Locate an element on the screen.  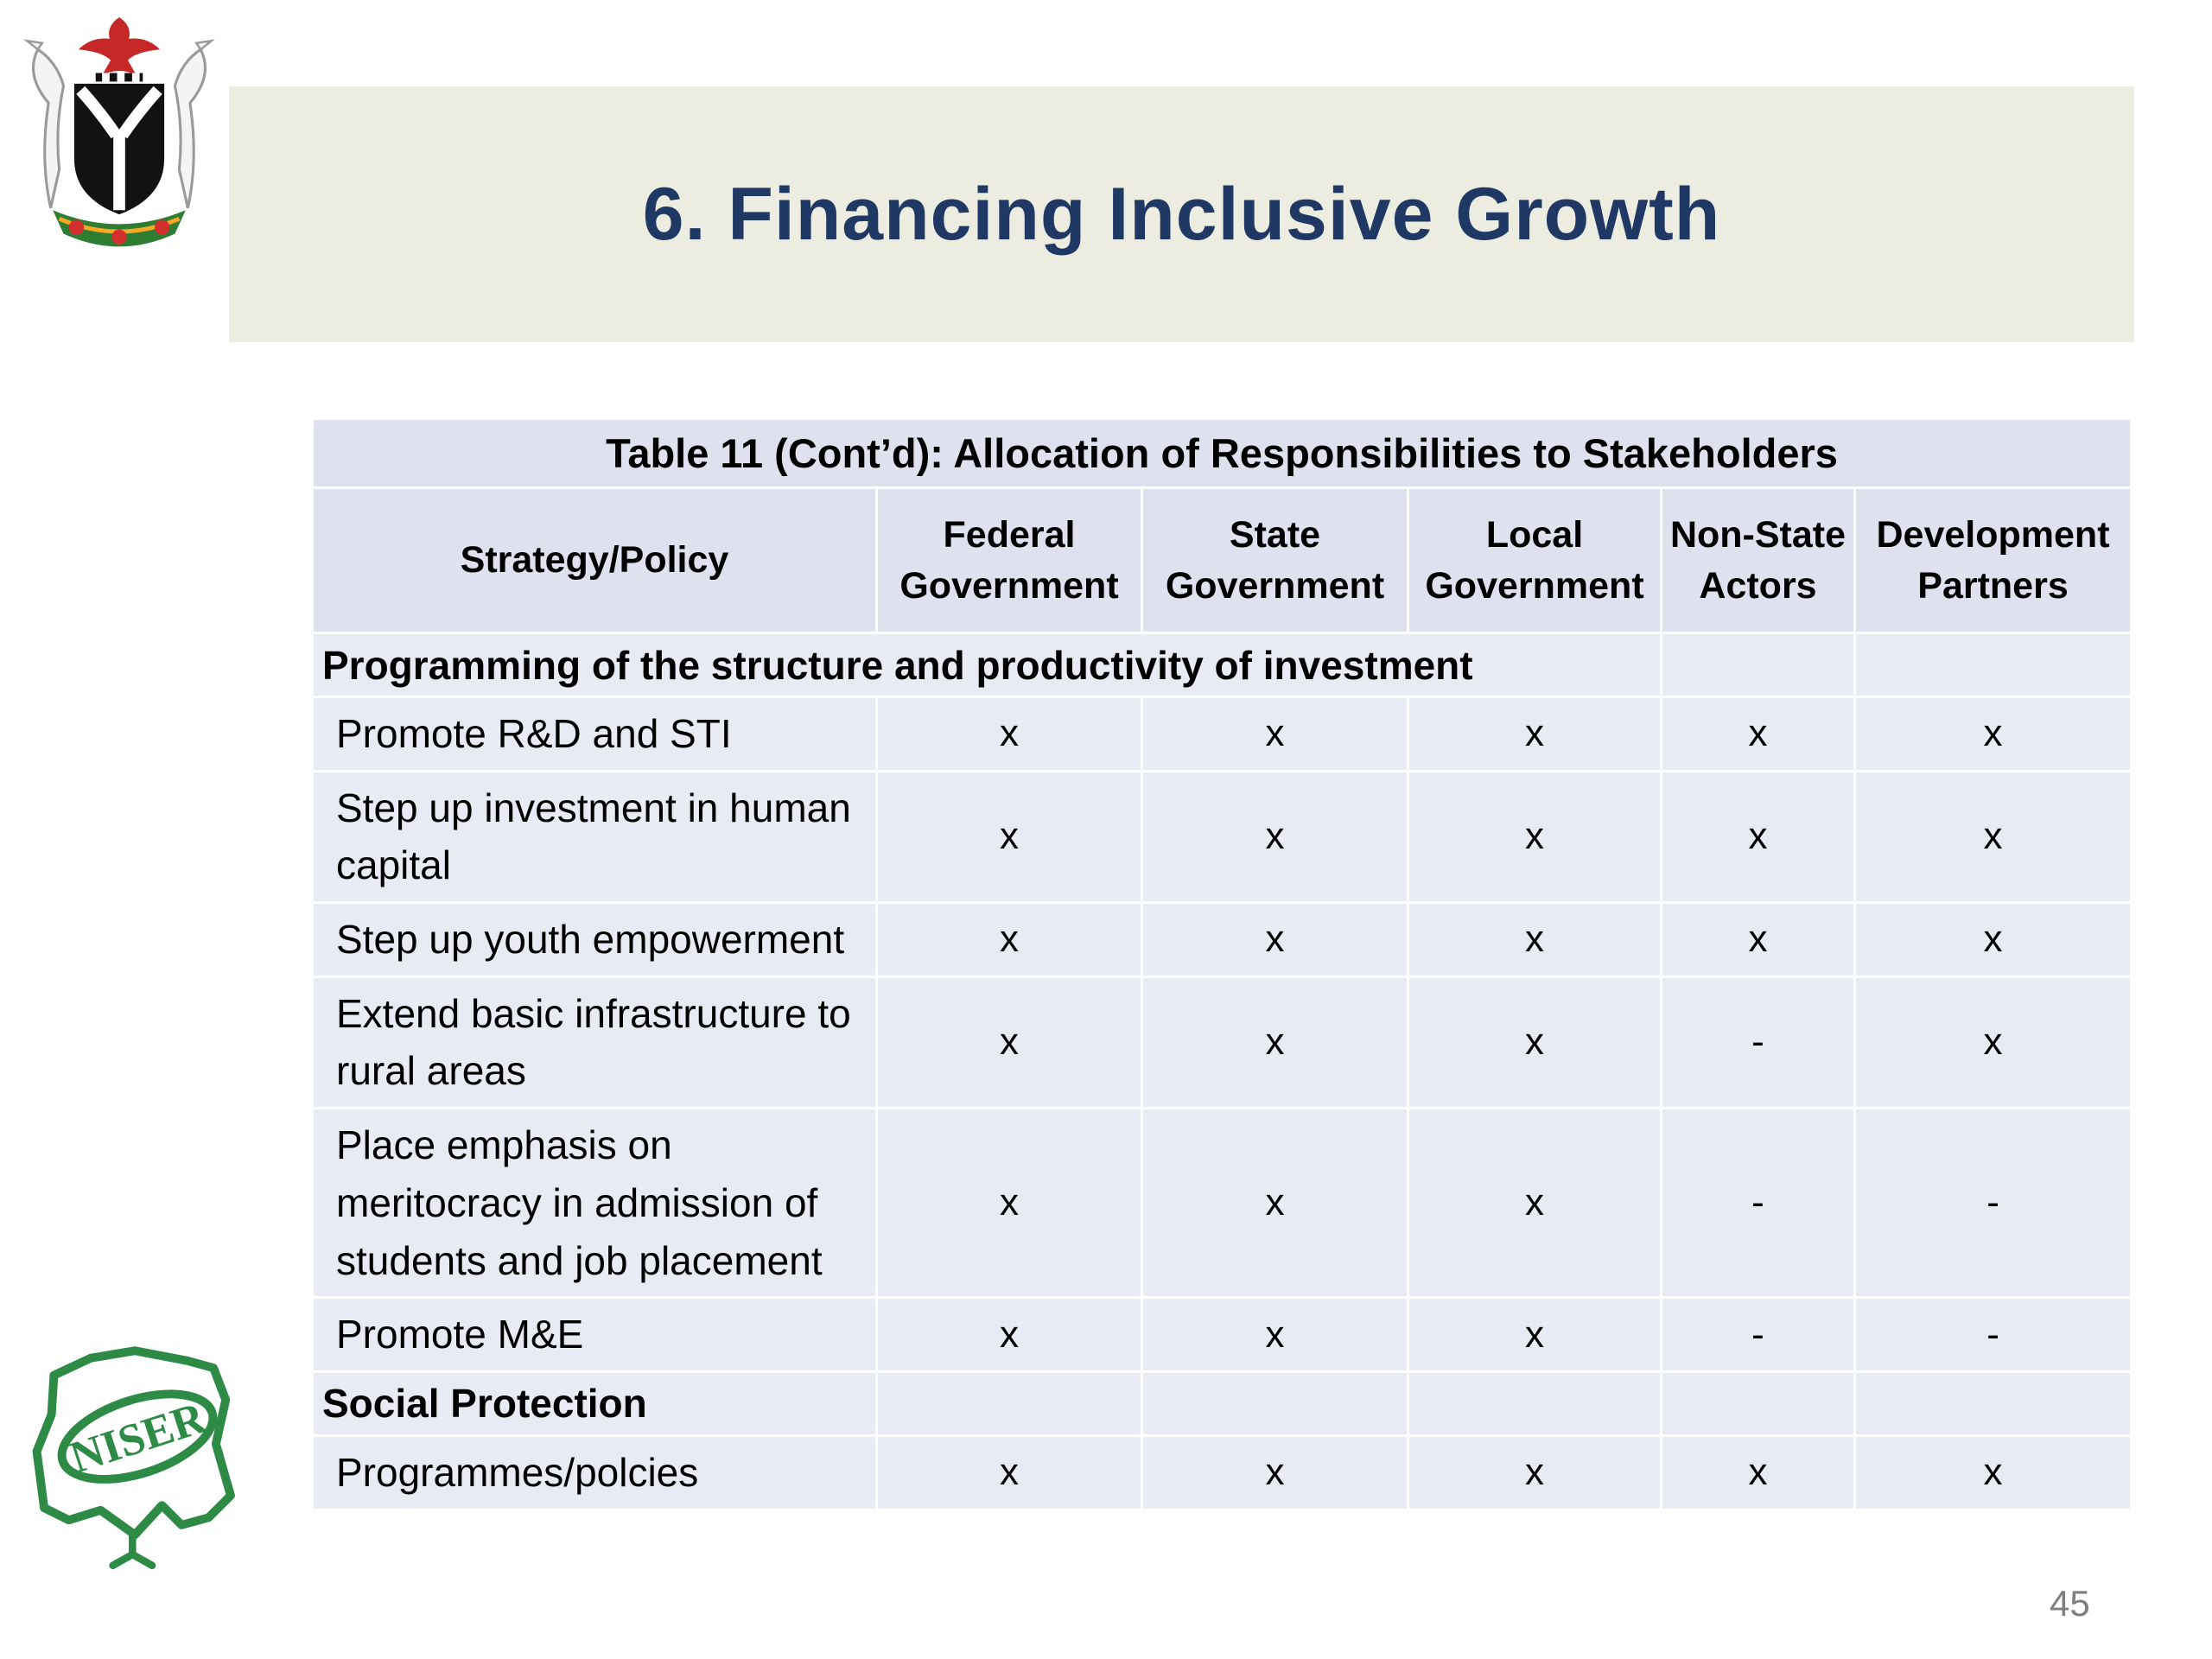
nigeria-coat-of-arms is located at coordinates (119, 140).